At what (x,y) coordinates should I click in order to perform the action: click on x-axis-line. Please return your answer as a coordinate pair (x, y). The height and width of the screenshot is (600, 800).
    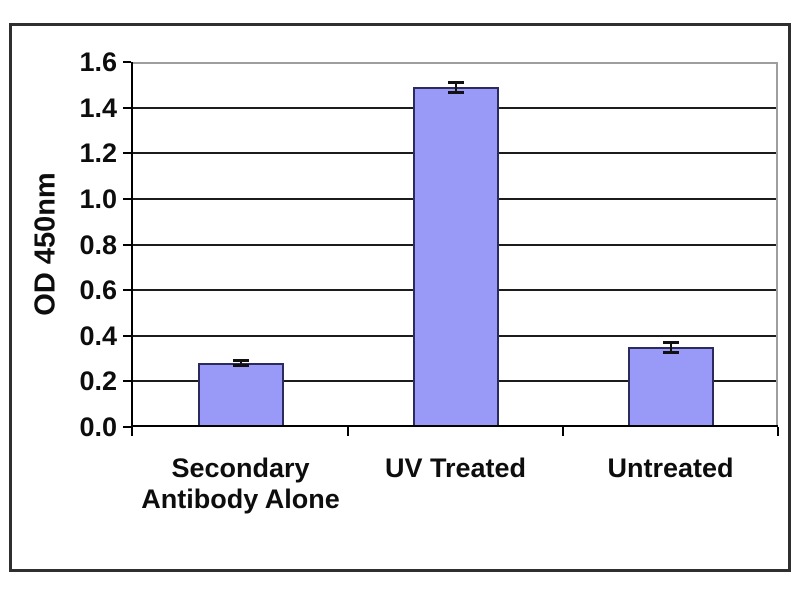
    Looking at the image, I should click on (454, 426).